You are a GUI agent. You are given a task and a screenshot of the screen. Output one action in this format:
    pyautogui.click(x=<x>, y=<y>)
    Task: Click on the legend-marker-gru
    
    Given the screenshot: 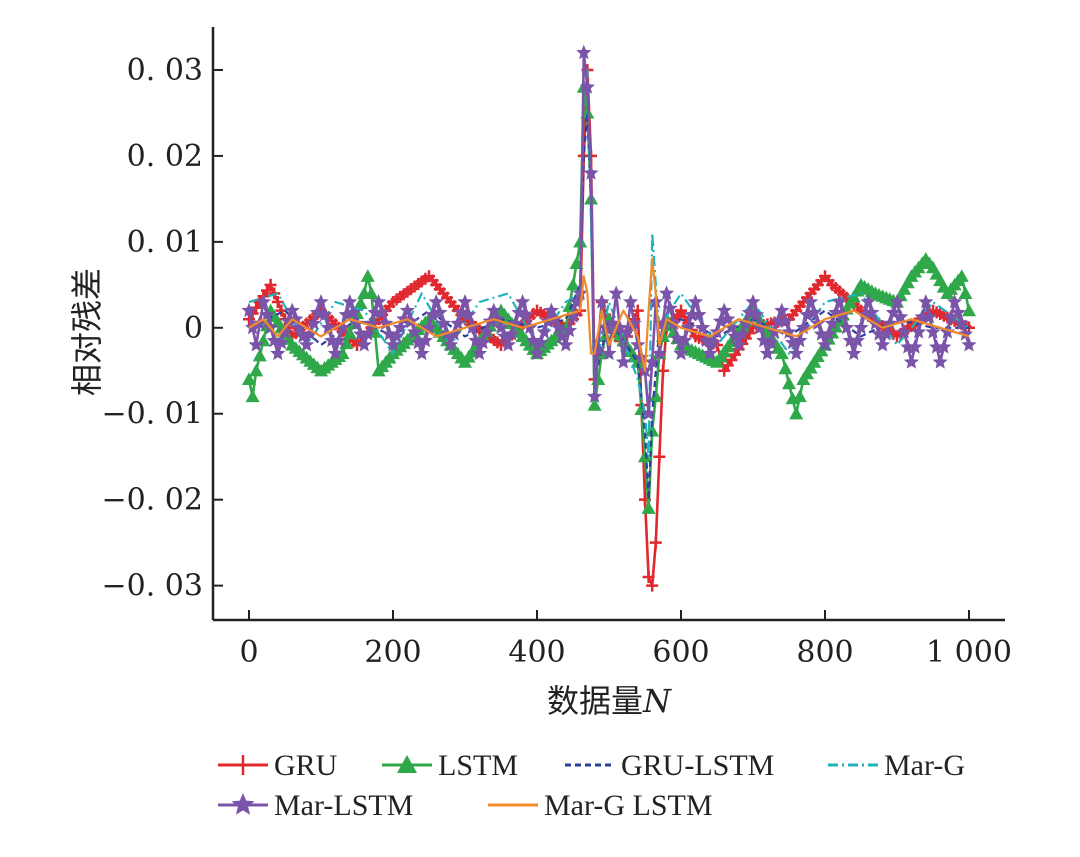 What is the action you would take?
    pyautogui.click(x=243, y=765)
    